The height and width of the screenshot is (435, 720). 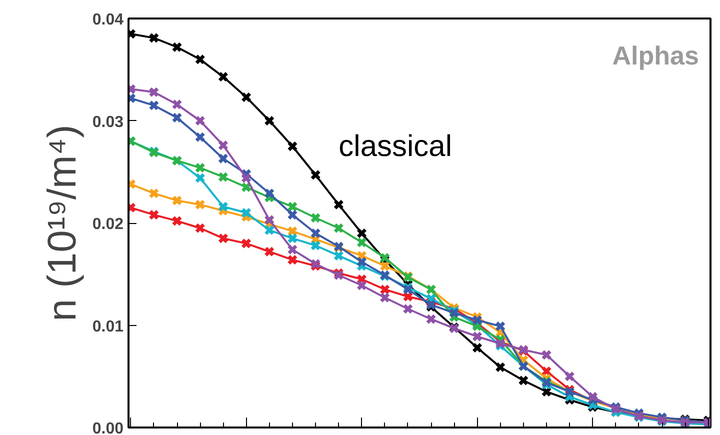 What do you see at coordinates (62, 223) in the screenshot?
I see `y-axis-title: n (10¹⁹/m⁴)` at bounding box center [62, 223].